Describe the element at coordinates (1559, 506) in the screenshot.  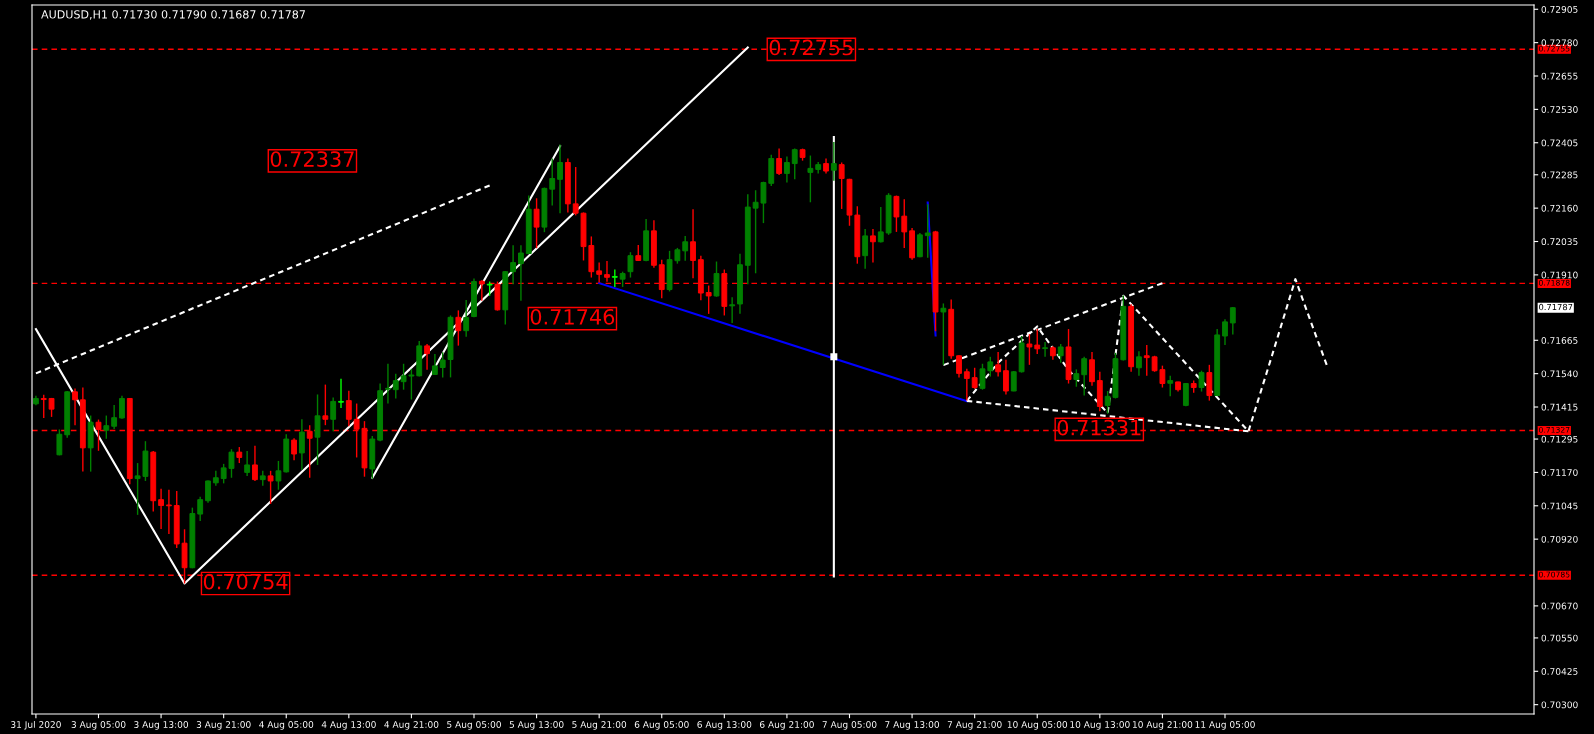
I see `y-tick-label: 0.71045` at that location.